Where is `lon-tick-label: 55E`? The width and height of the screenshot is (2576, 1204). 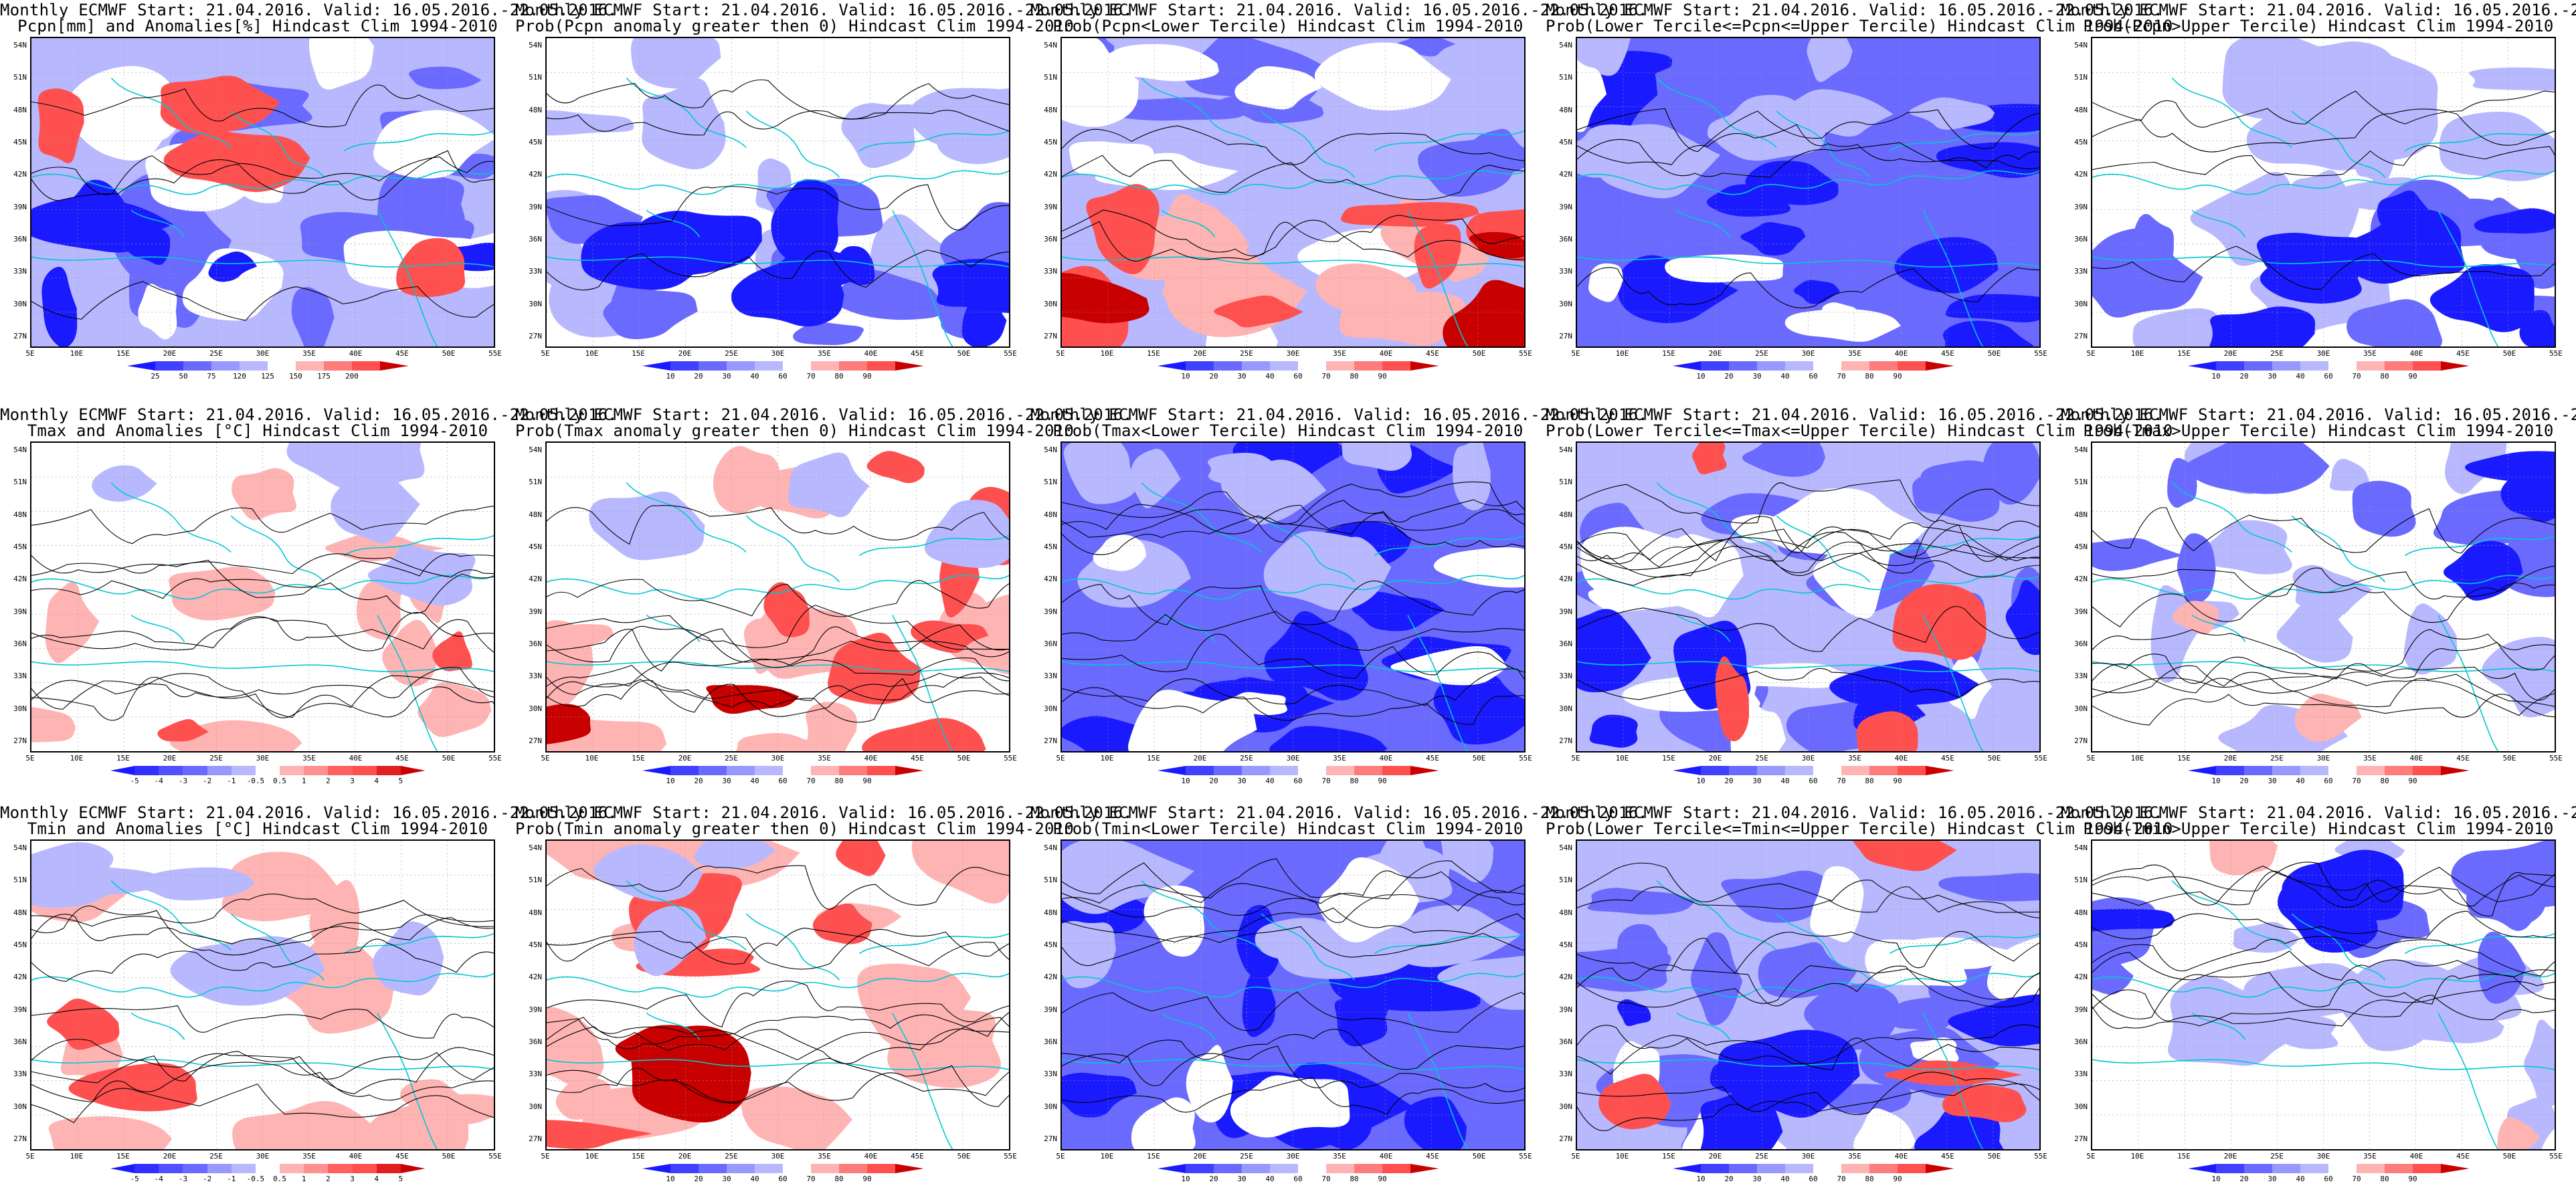
lon-tick-label: 55E is located at coordinates (1525, 1156).